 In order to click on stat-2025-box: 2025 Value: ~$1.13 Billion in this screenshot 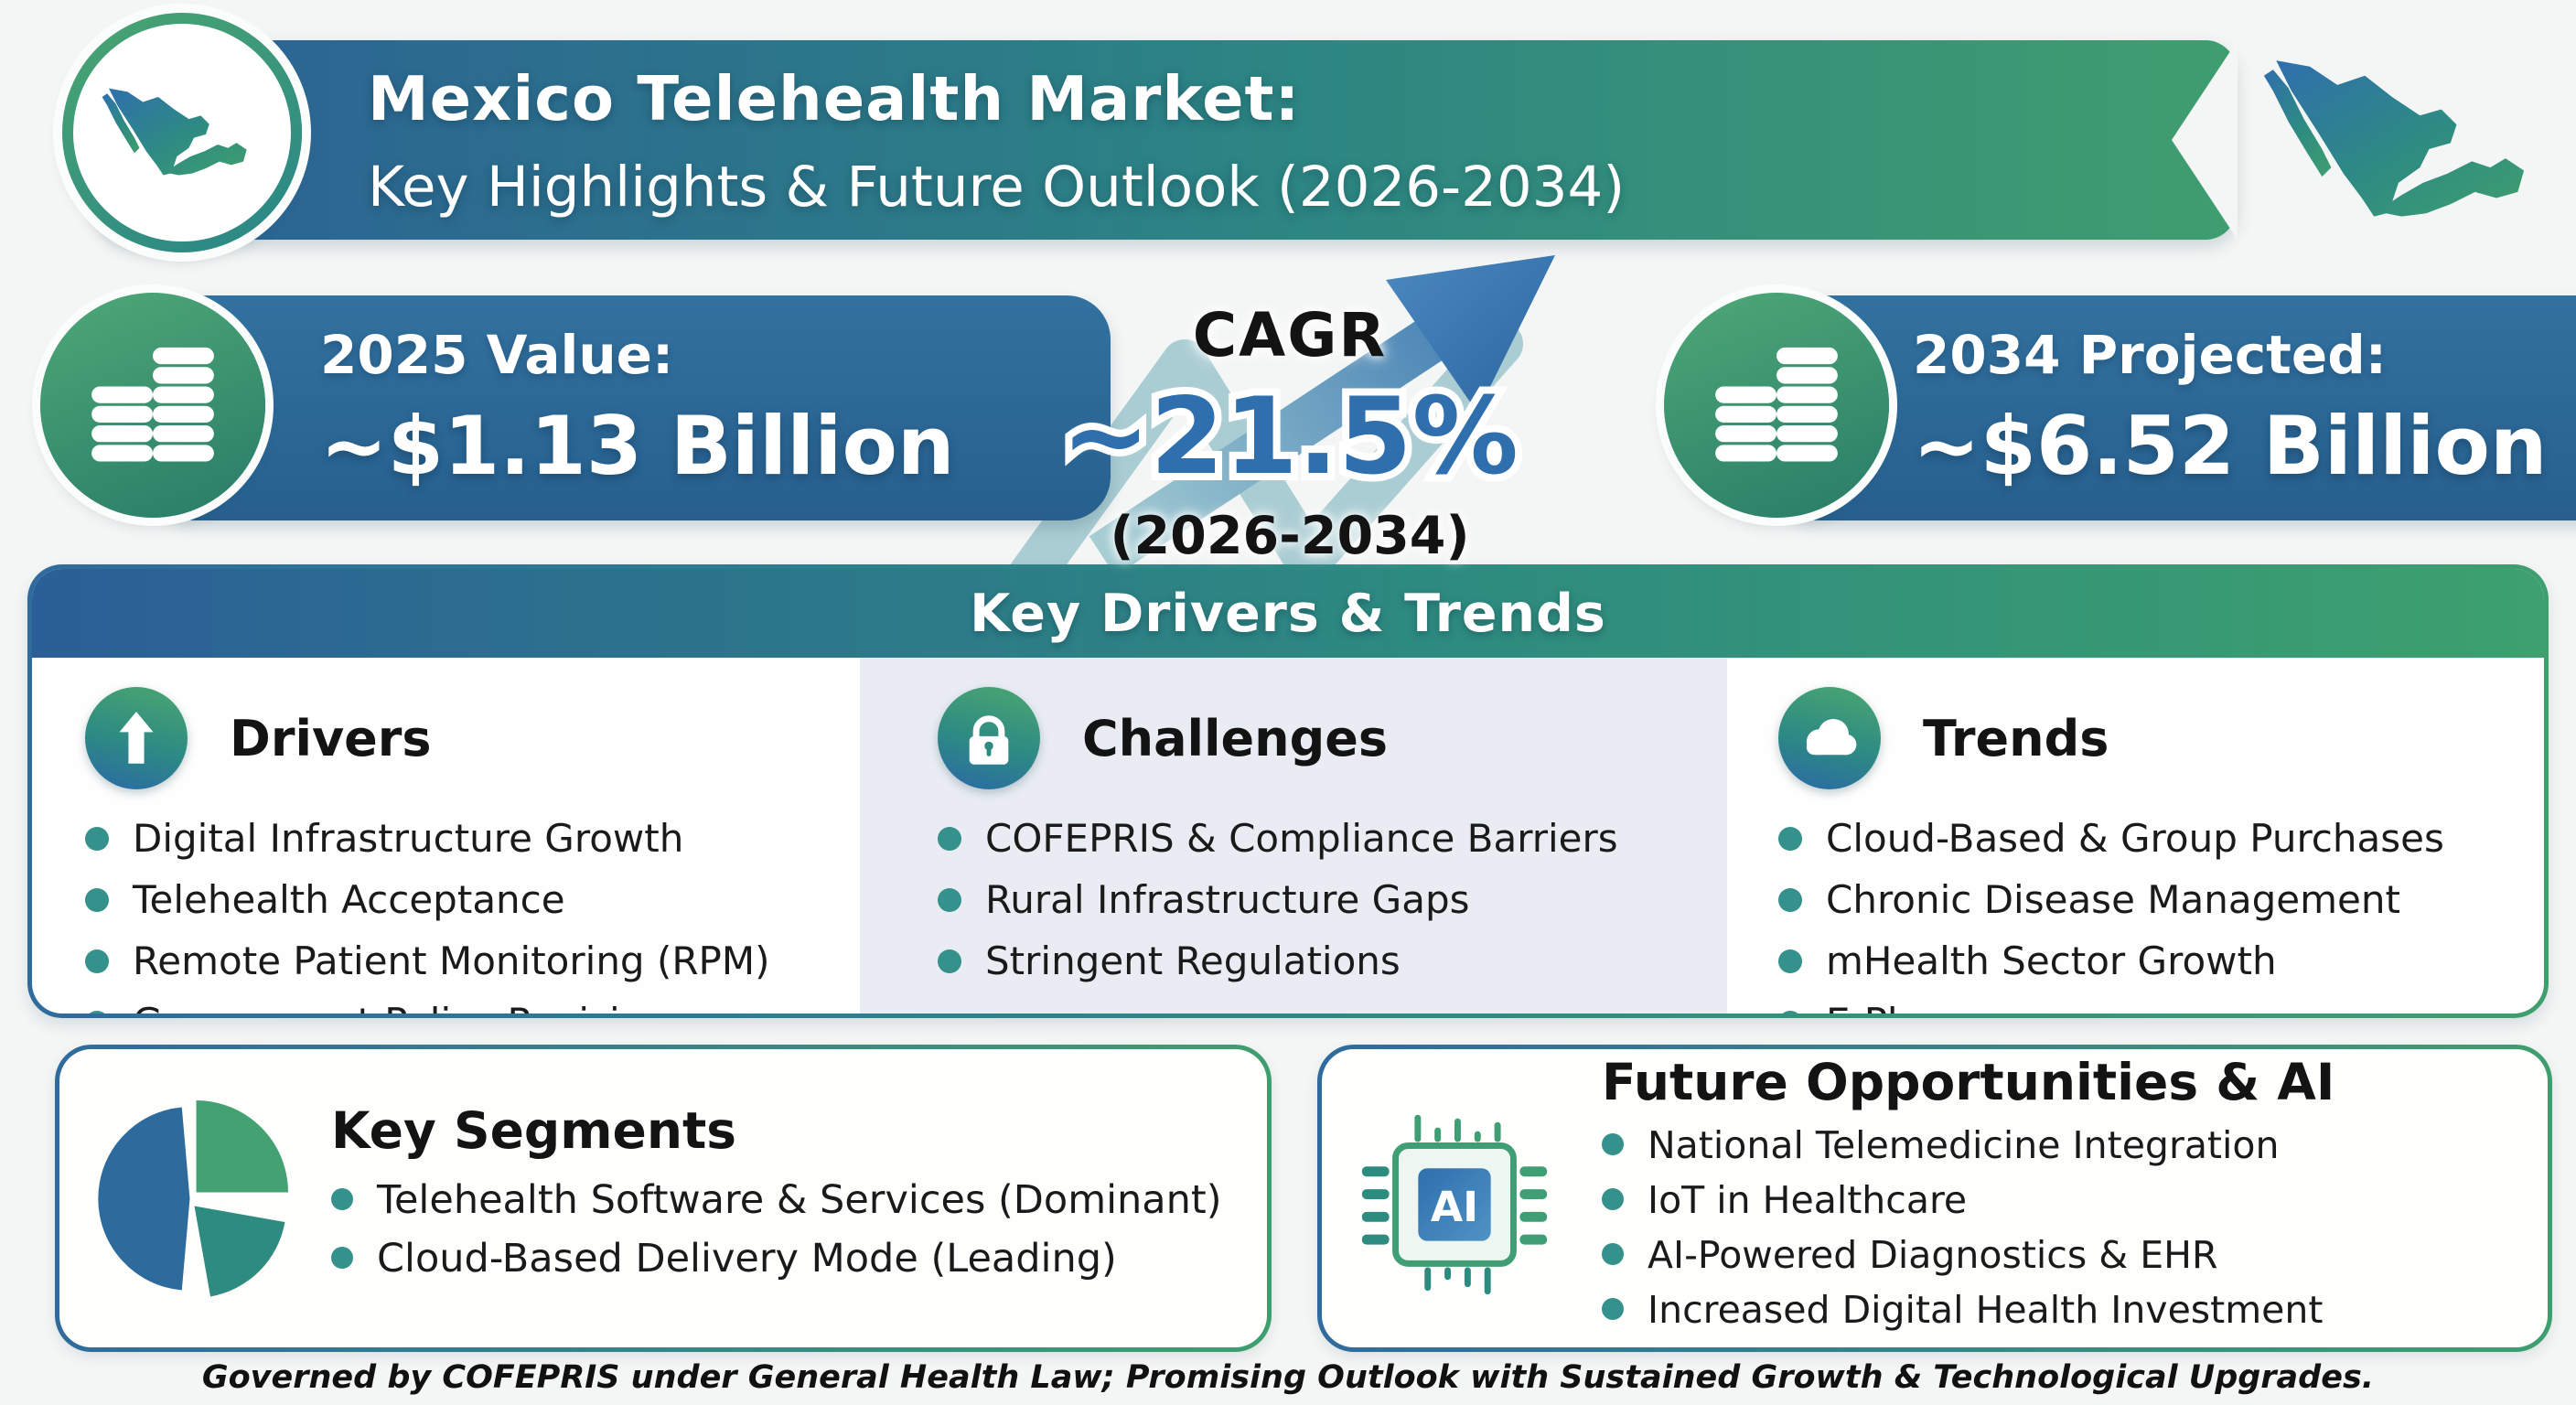, I will do `click(632, 407)`.